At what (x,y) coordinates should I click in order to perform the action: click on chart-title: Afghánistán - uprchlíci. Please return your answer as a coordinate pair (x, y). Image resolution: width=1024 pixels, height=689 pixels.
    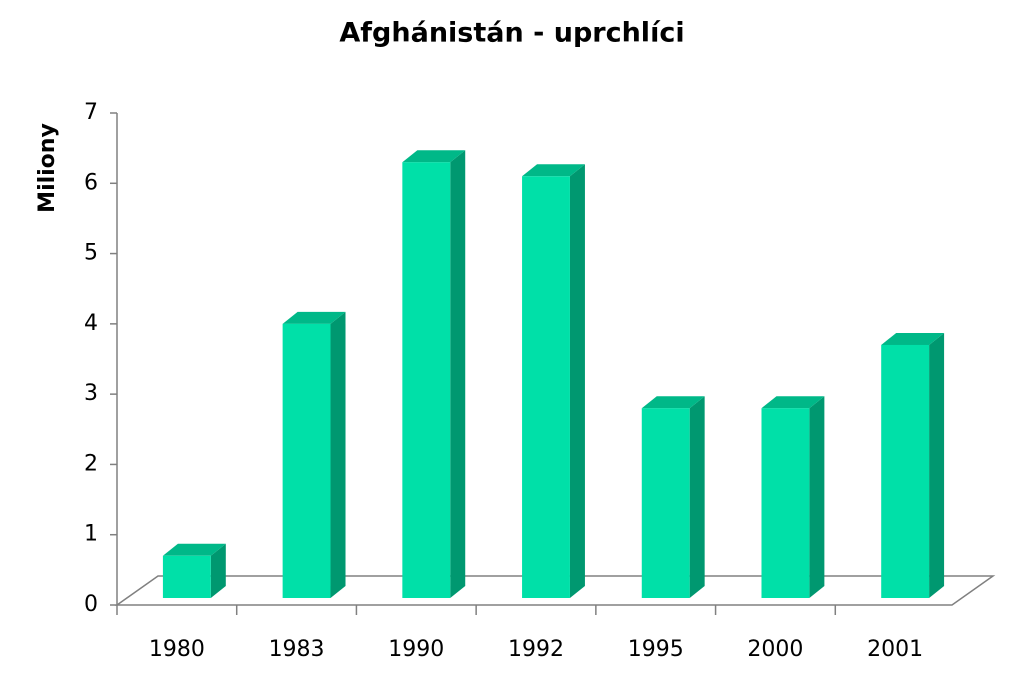
    Looking at the image, I should click on (511, 33).